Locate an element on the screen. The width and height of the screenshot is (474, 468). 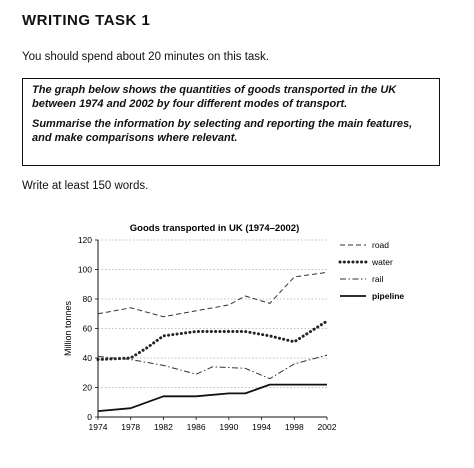
y-tick-label: 20 is located at coordinates (88, 388).